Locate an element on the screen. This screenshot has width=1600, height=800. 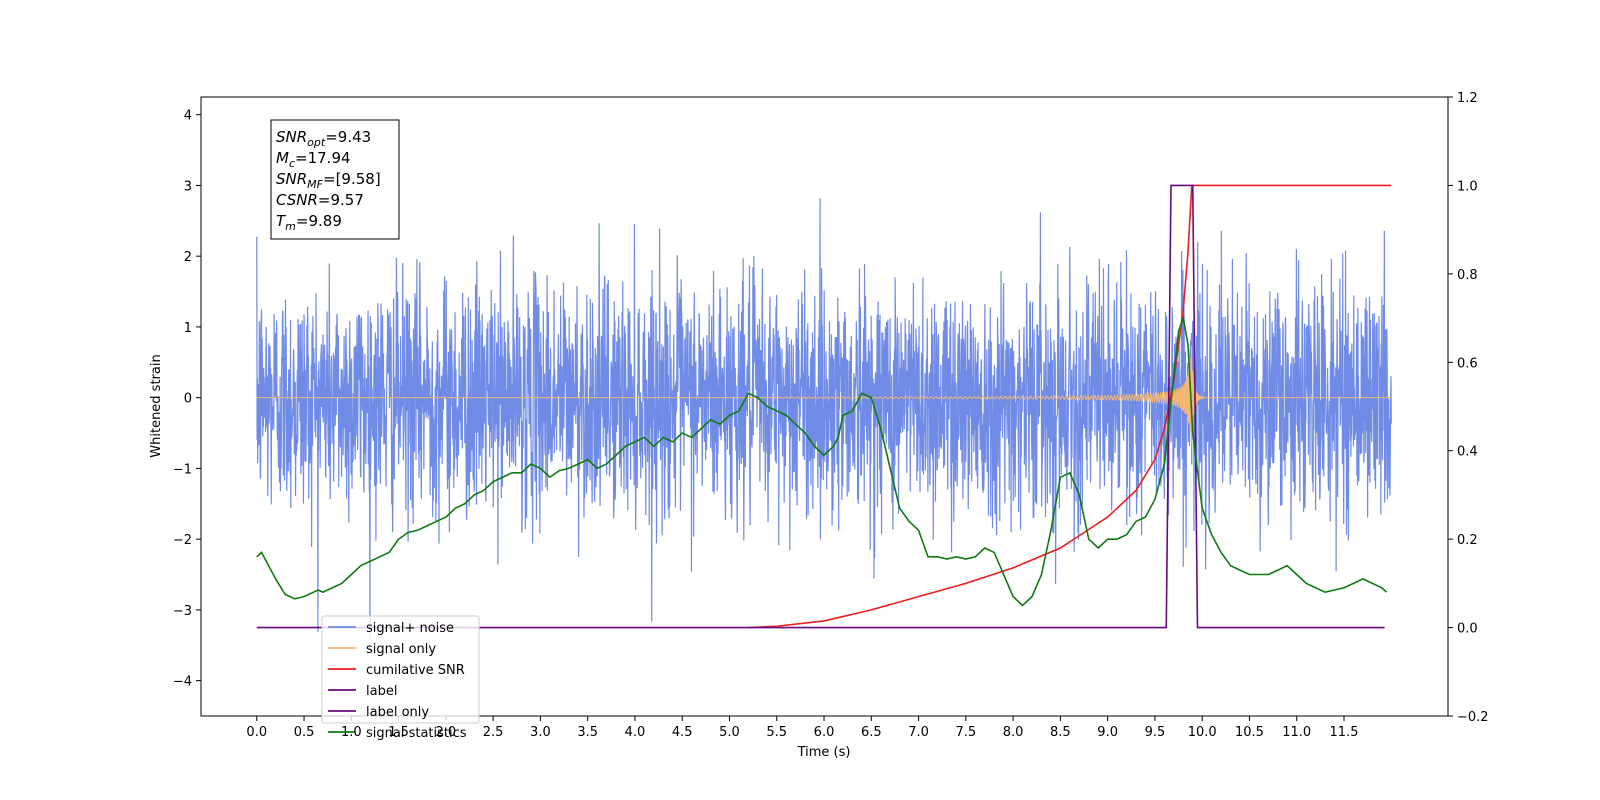
y-tick-label-right: 0.4 is located at coordinates (1467, 452).